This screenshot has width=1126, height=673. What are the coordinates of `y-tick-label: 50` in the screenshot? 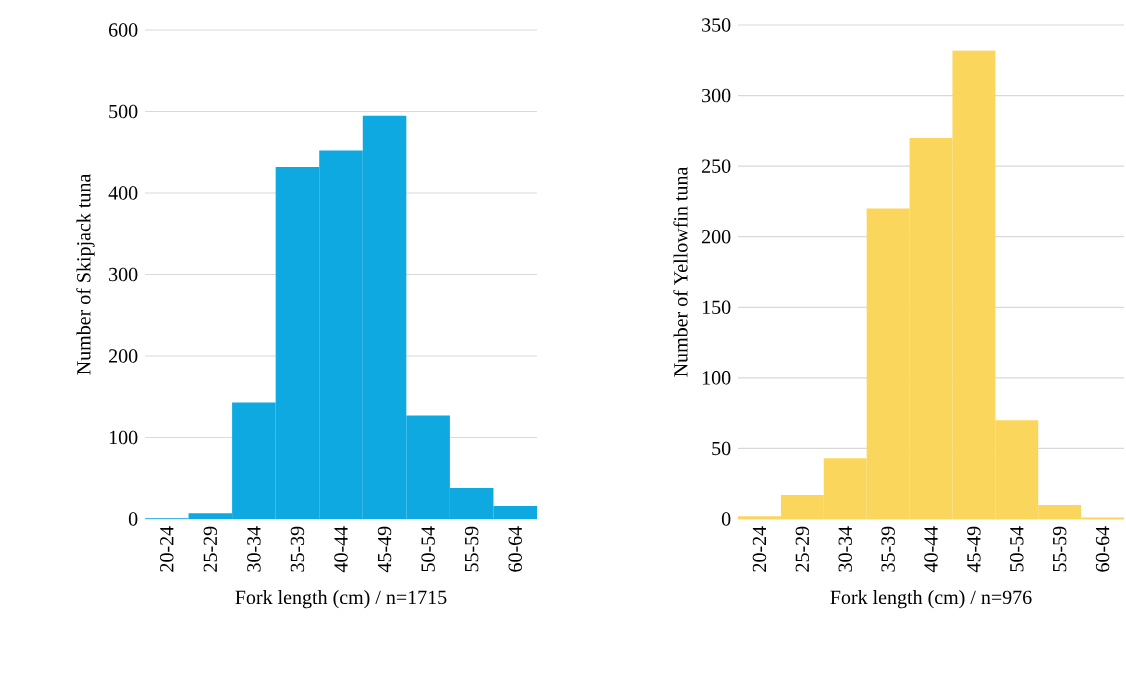 It's located at (721, 448).